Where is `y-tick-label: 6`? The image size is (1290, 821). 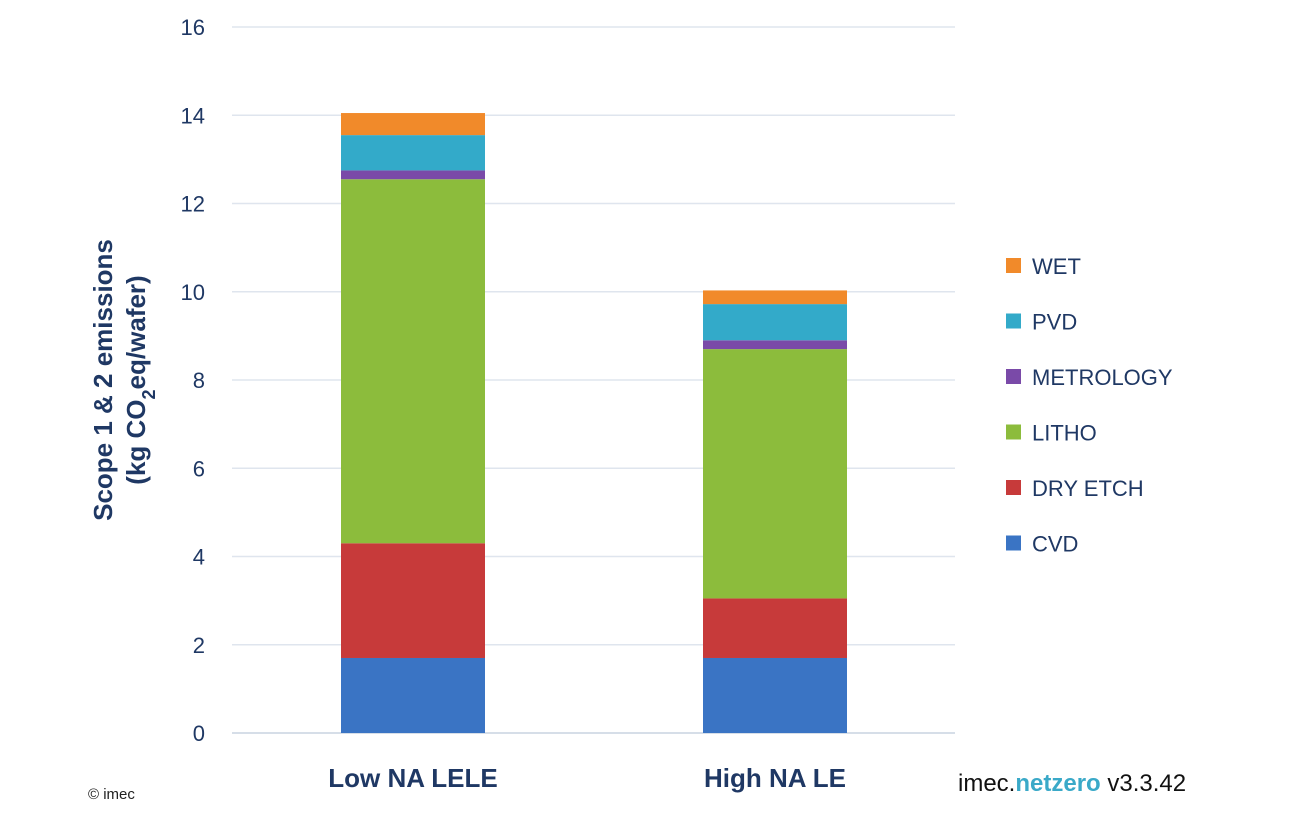 y-tick-label: 6 is located at coordinates (199, 468).